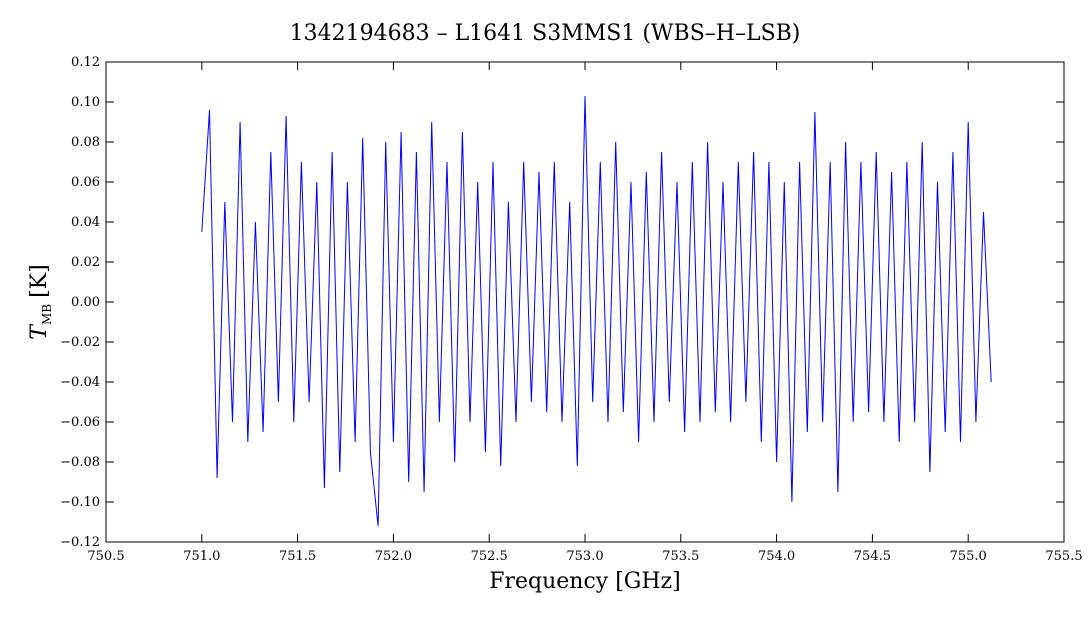  What do you see at coordinates (85, 102) in the screenshot?
I see `y-tick-label: 0.10` at bounding box center [85, 102].